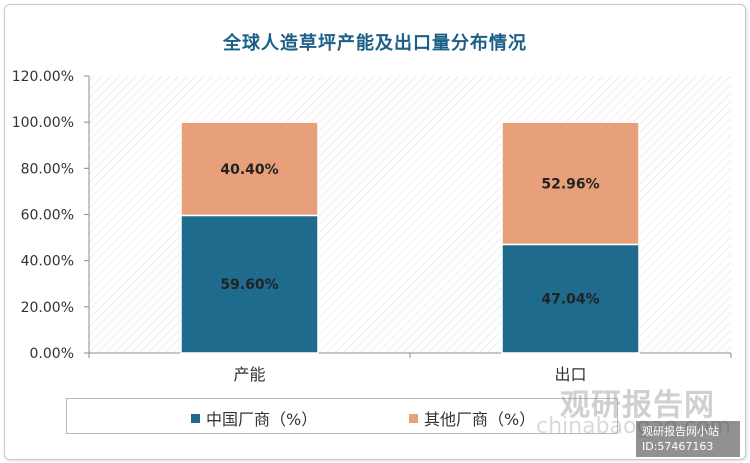 This screenshot has height=463, width=750. Describe the element at coordinates (678, 446) in the screenshot. I see `watermark-badge-line2: ID:57467163` at that location.